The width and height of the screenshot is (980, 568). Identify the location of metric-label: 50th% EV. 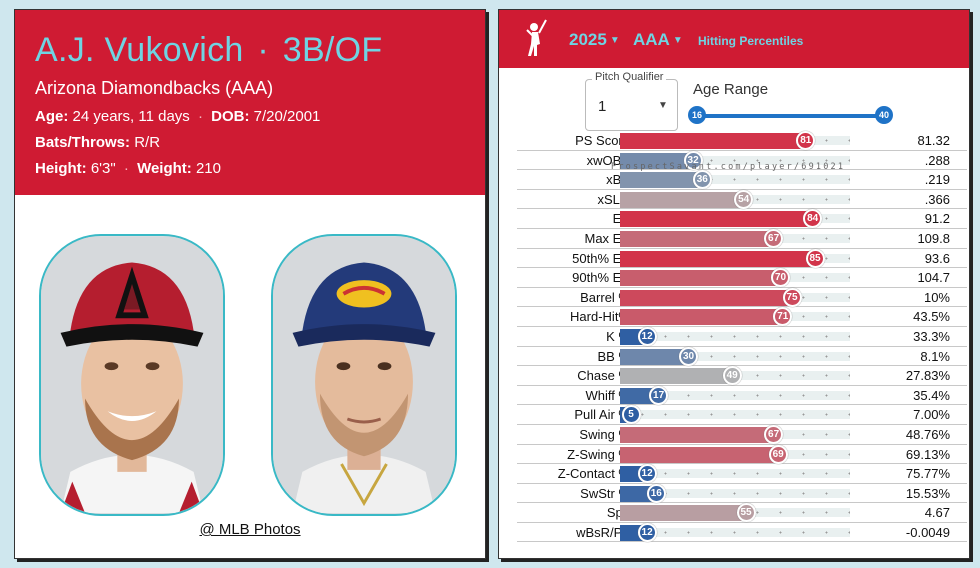
(601, 258).